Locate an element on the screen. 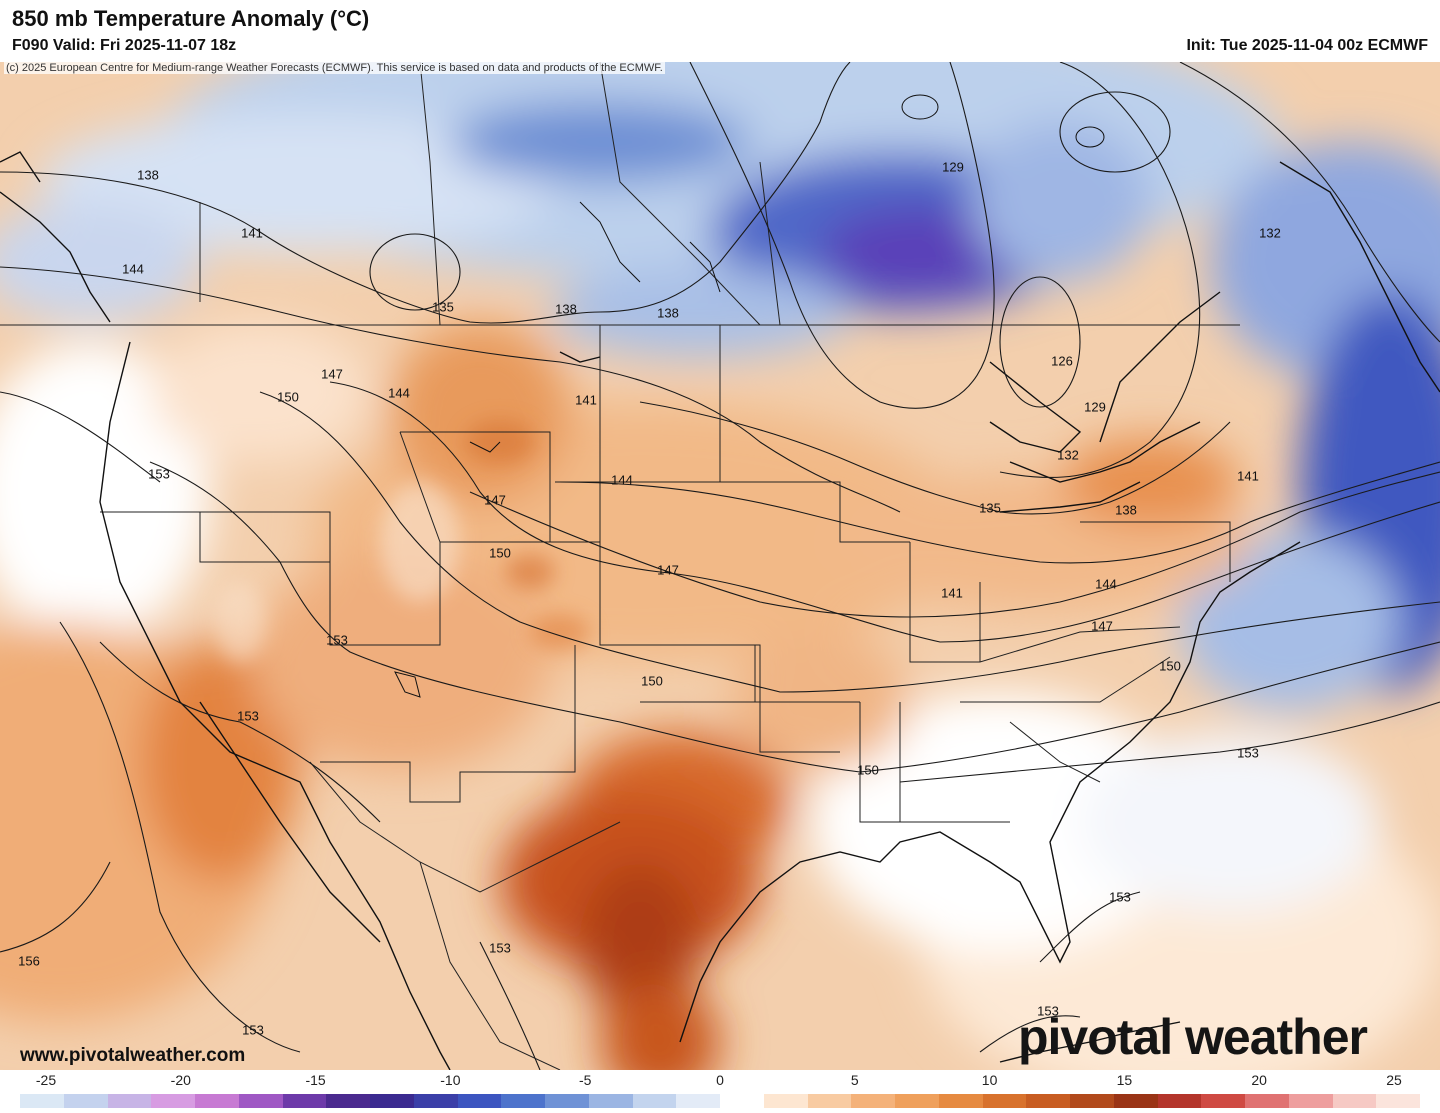 This screenshot has height=1113, width=1440. init-time: Init: Tue 2025-11-04 00z ECMWF is located at coordinates (1307, 45).